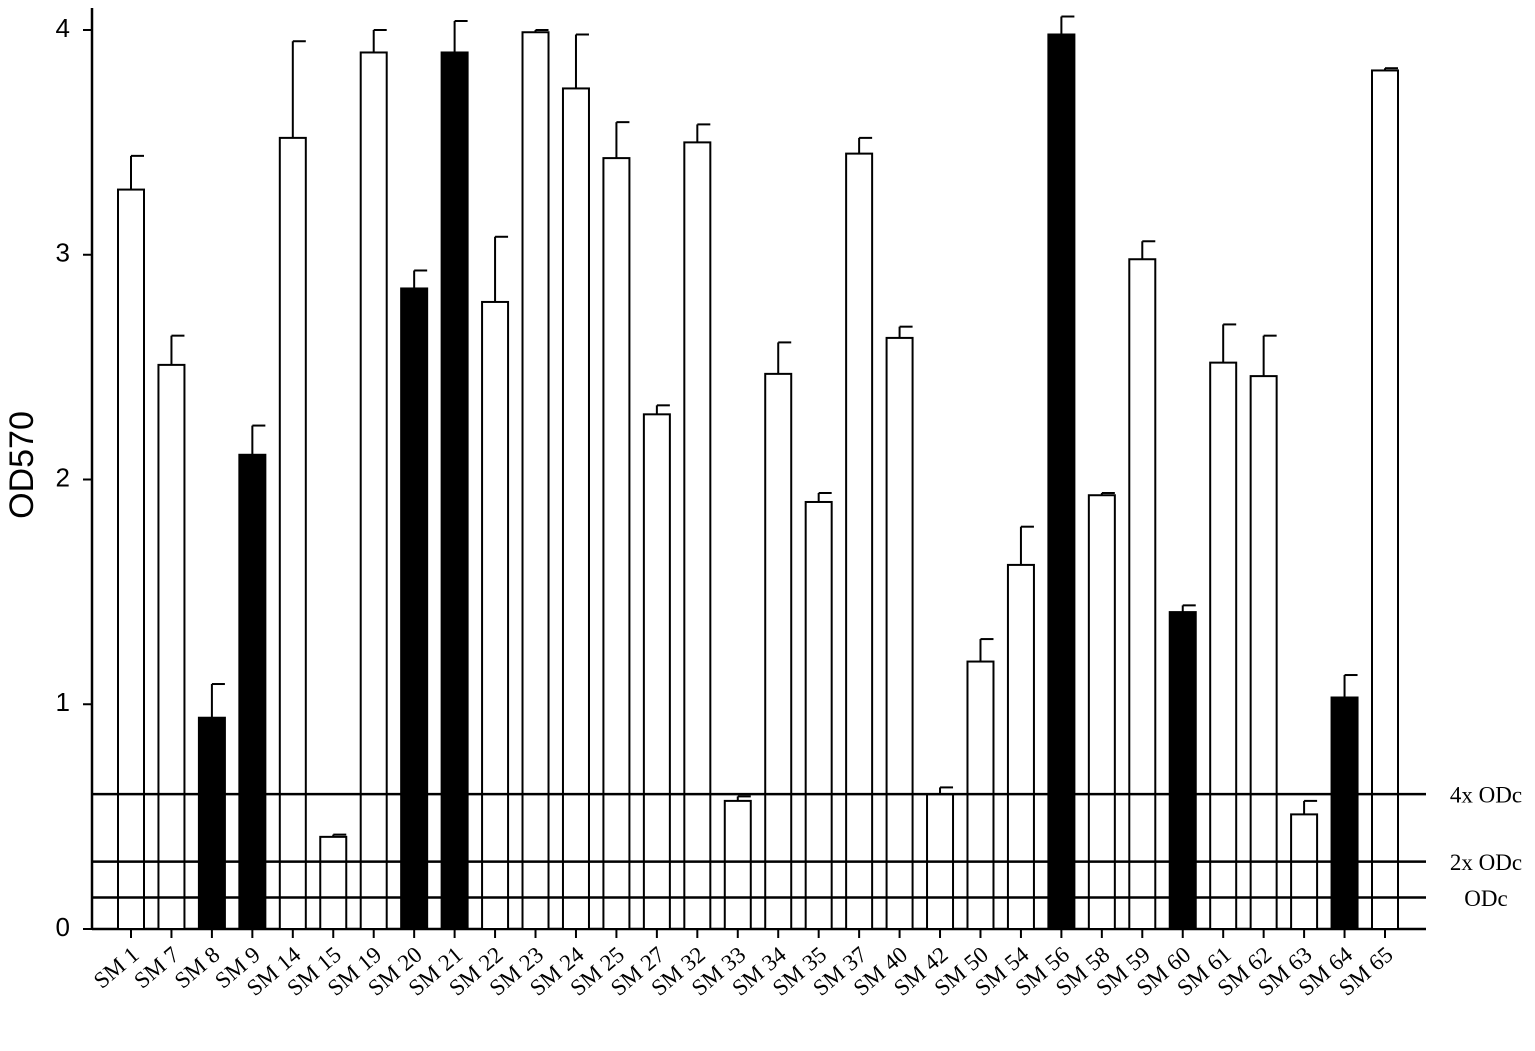 The width and height of the screenshot is (1535, 1051). Describe the element at coordinates (156, 968) in the screenshot. I see `x-tick-label: SM 7` at that location.